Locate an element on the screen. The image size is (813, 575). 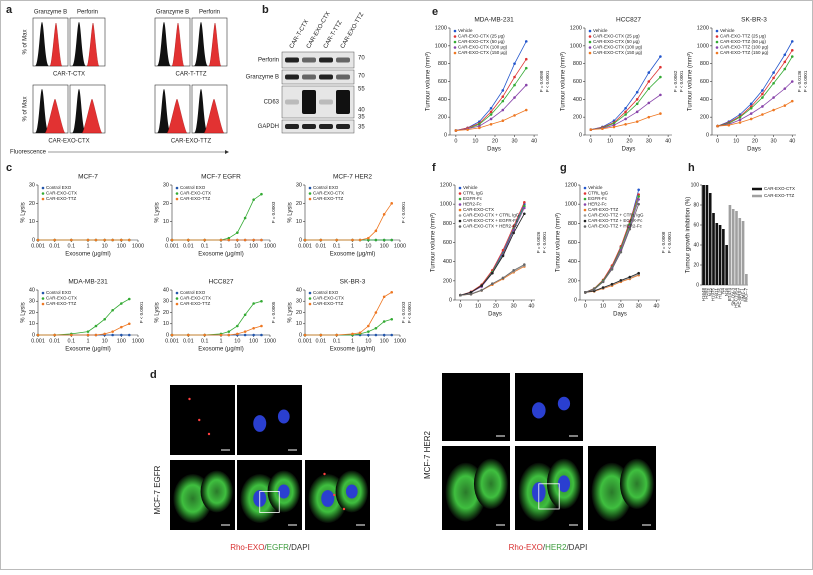
exosome-dot is located at coordinates (209, 434).